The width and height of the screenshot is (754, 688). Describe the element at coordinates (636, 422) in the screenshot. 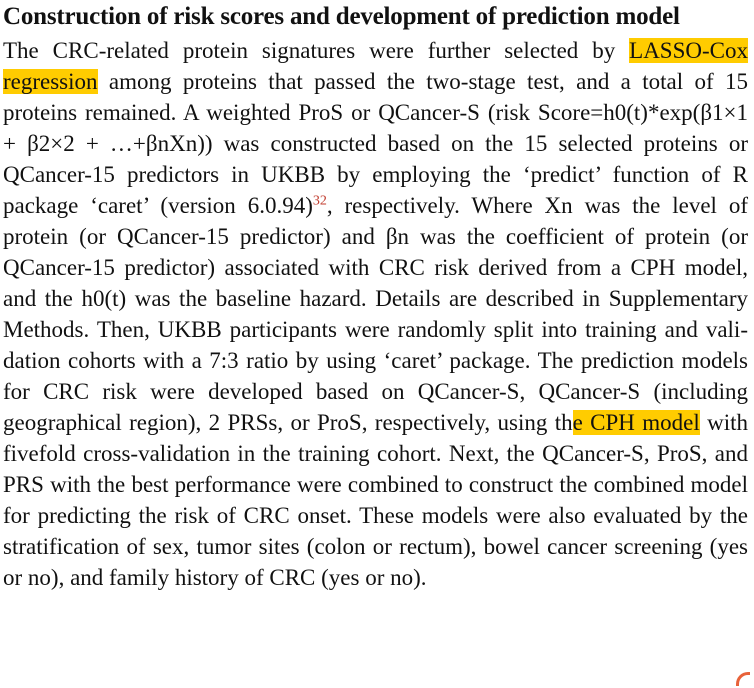

I see `highlighted-text: e CPH model` at that location.